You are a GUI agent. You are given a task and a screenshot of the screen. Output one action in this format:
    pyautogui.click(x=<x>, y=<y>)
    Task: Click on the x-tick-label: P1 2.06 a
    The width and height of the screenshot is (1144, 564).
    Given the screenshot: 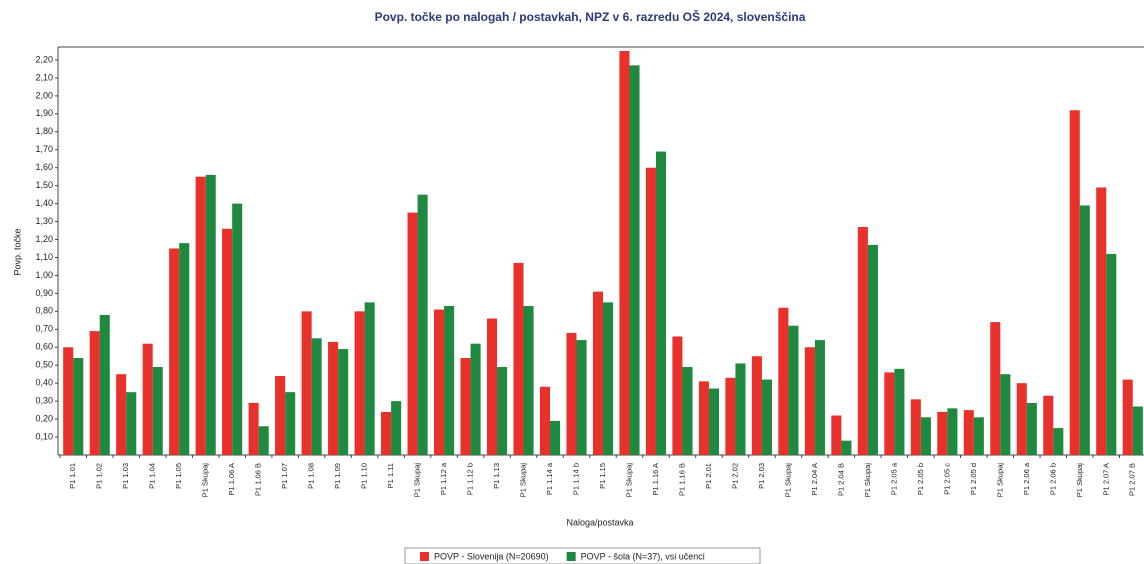 What is the action you would take?
    pyautogui.click(x=1026, y=478)
    